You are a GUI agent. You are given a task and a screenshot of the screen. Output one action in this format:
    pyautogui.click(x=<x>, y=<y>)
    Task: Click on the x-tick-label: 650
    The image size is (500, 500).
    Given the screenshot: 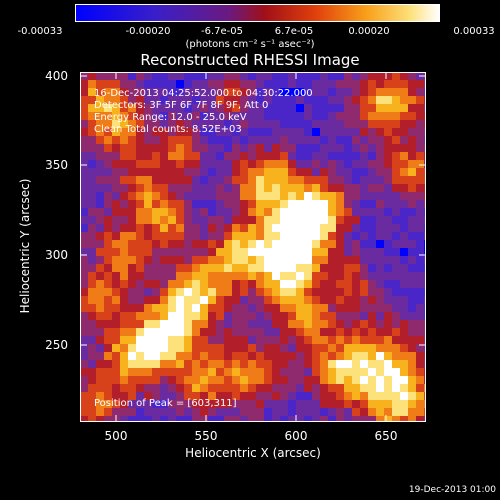 What is the action you would take?
    pyautogui.click(x=386, y=436)
    